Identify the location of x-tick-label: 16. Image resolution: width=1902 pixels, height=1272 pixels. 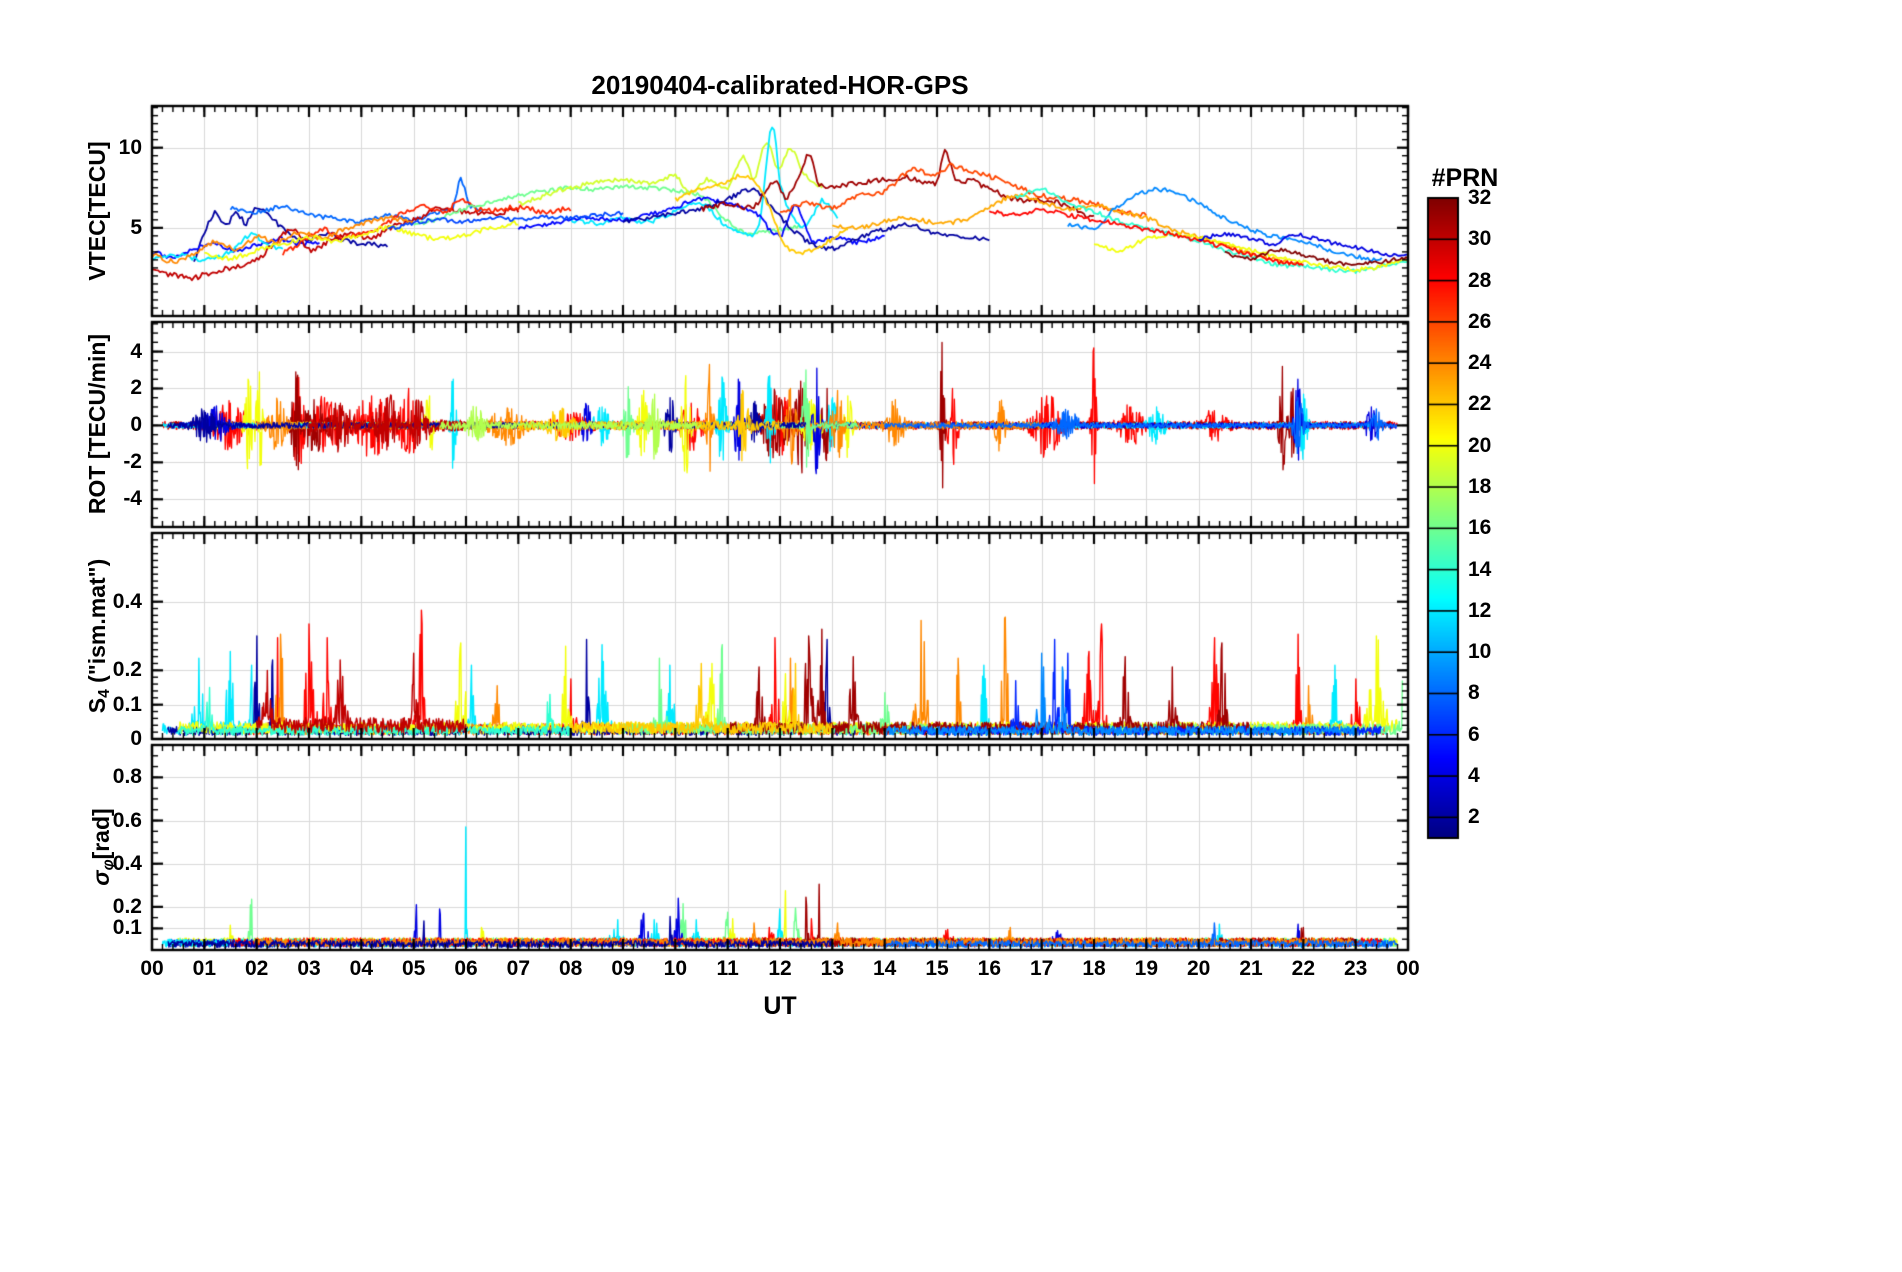
(989, 968).